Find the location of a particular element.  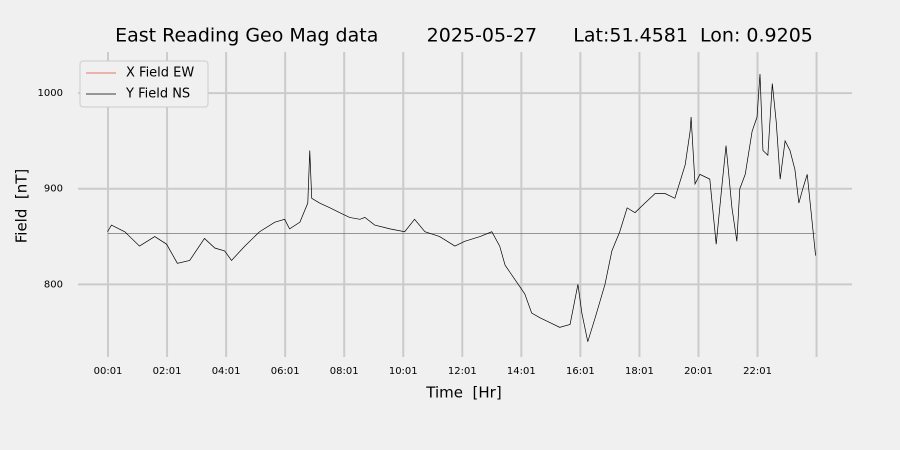

legend-label: X Field EW is located at coordinates (160, 73).